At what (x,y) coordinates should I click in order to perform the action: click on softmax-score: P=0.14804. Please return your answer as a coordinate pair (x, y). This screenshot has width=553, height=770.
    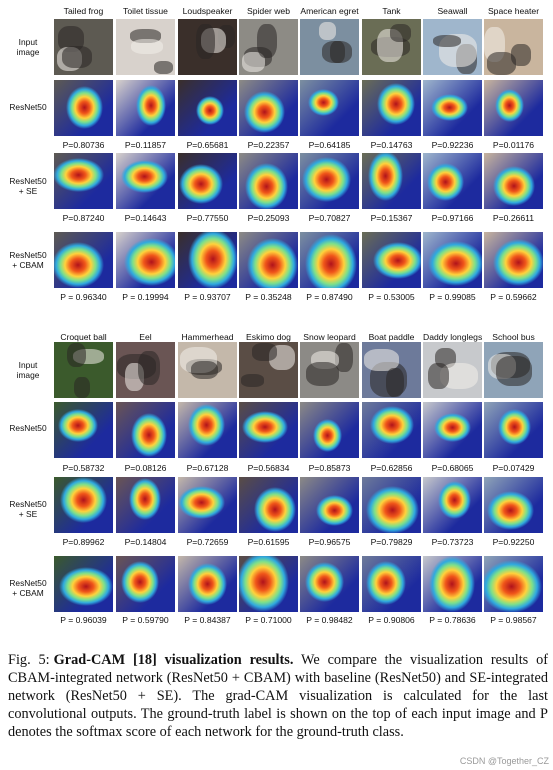
    Looking at the image, I should click on (145, 542).